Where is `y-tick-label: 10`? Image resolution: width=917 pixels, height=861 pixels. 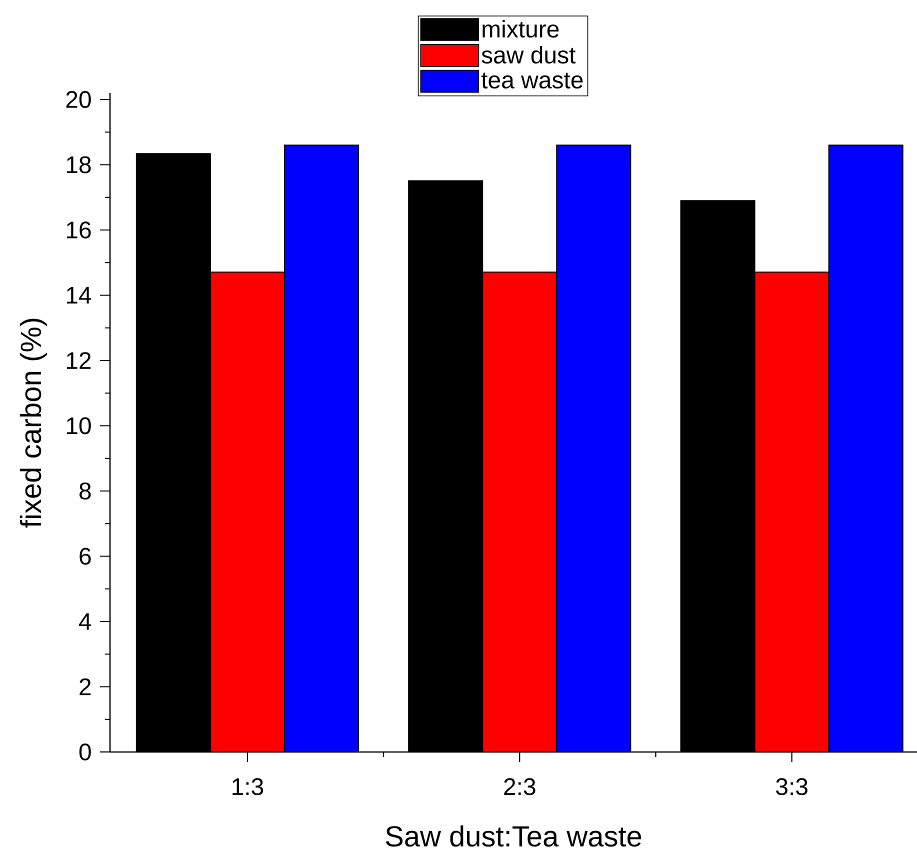 y-tick-label: 10 is located at coordinates (78, 425).